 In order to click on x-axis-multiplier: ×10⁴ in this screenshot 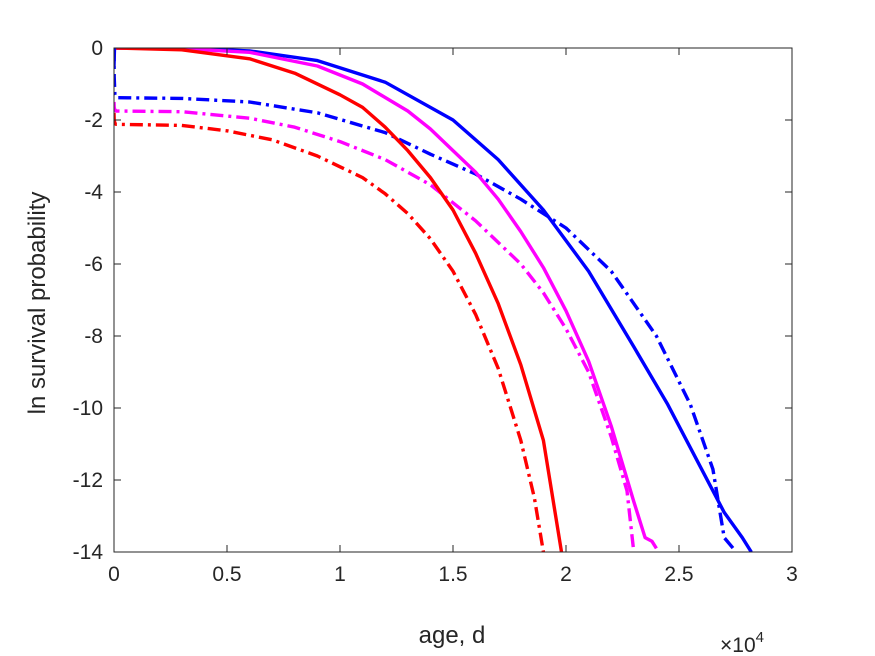, I will do `click(742, 642)`.